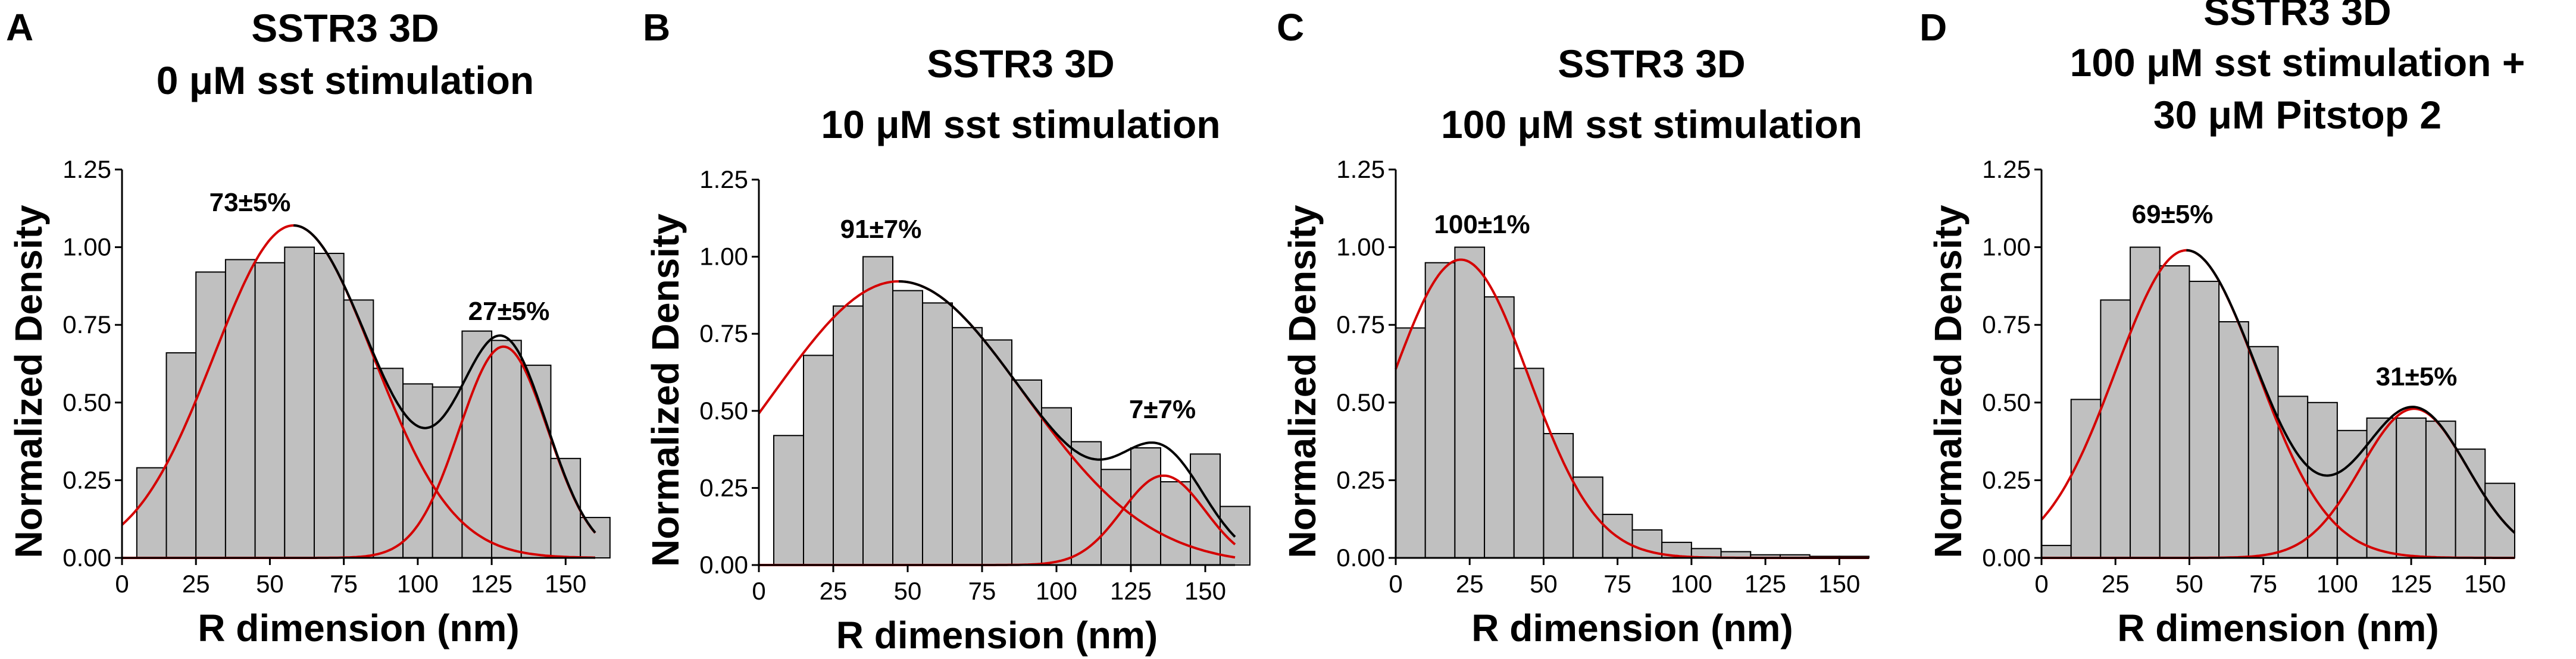  What do you see at coordinates (2337, 584) in the screenshot?
I see `x-tick-label: 100` at bounding box center [2337, 584].